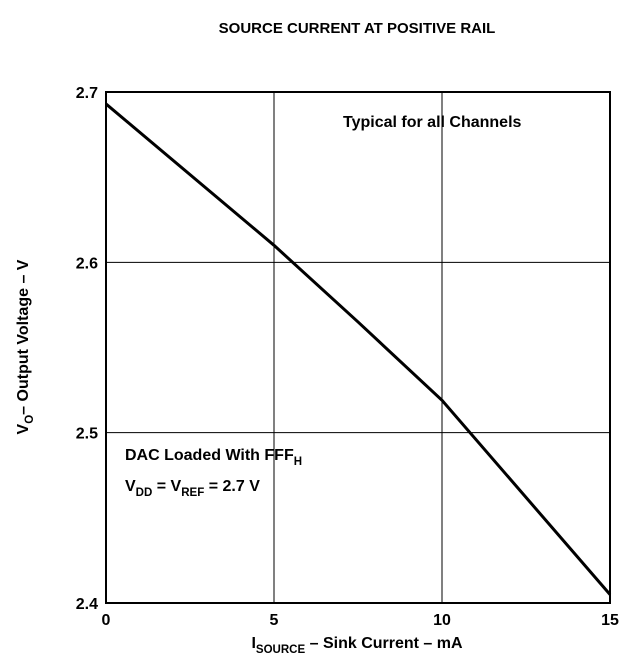  I want to click on y-tick-label: 2.4, so click(87, 604).